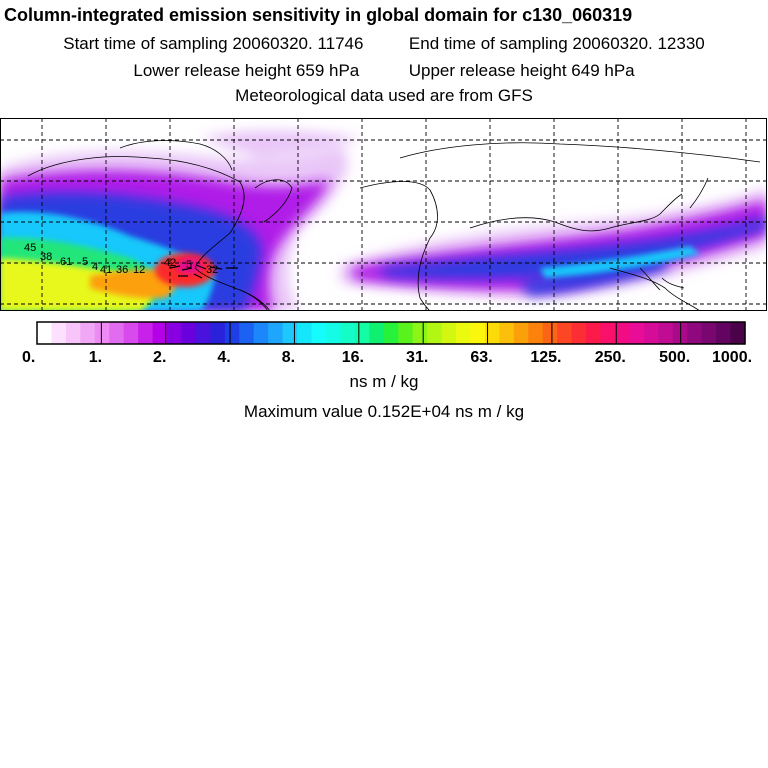 The height and width of the screenshot is (768, 768). What do you see at coordinates (246, 70) in the screenshot?
I see `lower-height-text: Lower release height 659 hPa` at bounding box center [246, 70].